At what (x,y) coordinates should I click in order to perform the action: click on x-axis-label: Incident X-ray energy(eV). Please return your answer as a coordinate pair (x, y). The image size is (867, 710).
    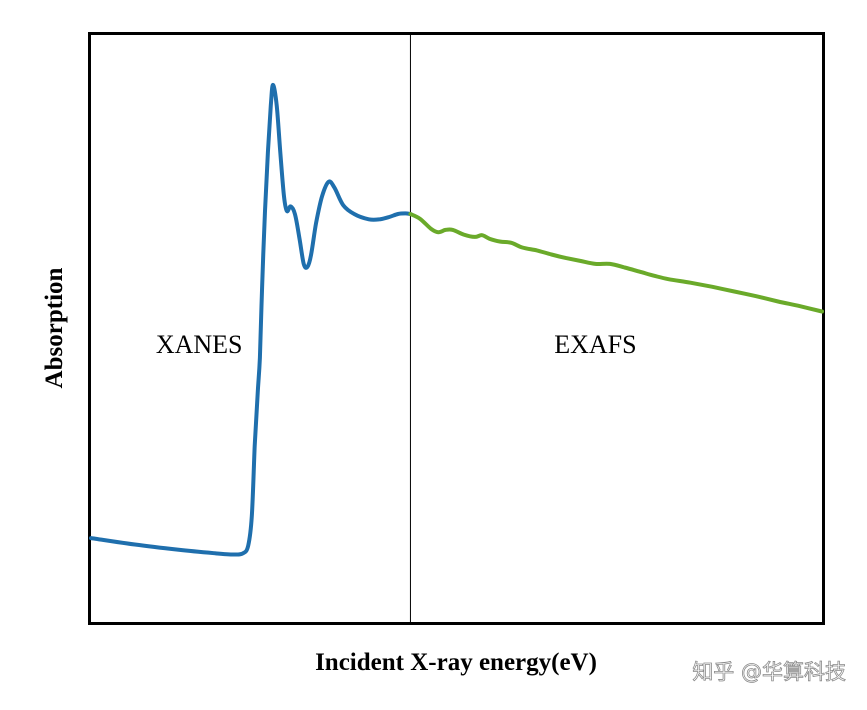
    Looking at the image, I should click on (456, 662).